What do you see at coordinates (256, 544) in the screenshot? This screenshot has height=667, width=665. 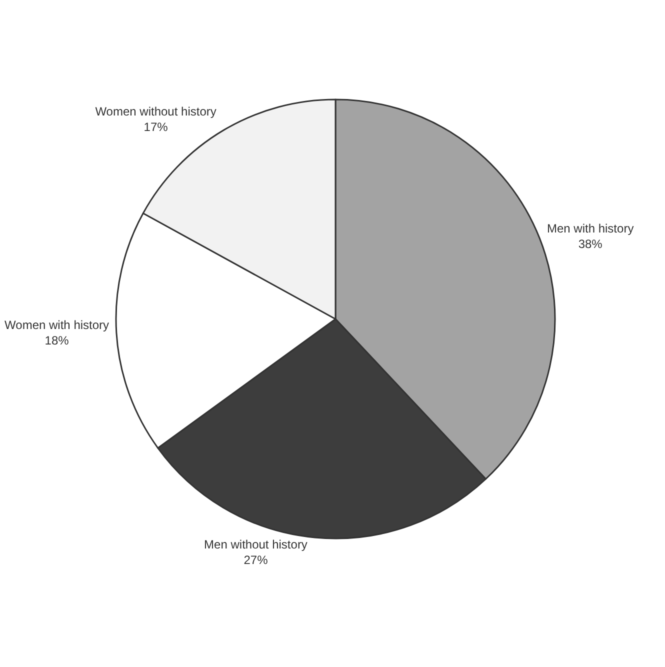 I see `slice-label: Men without history` at bounding box center [256, 544].